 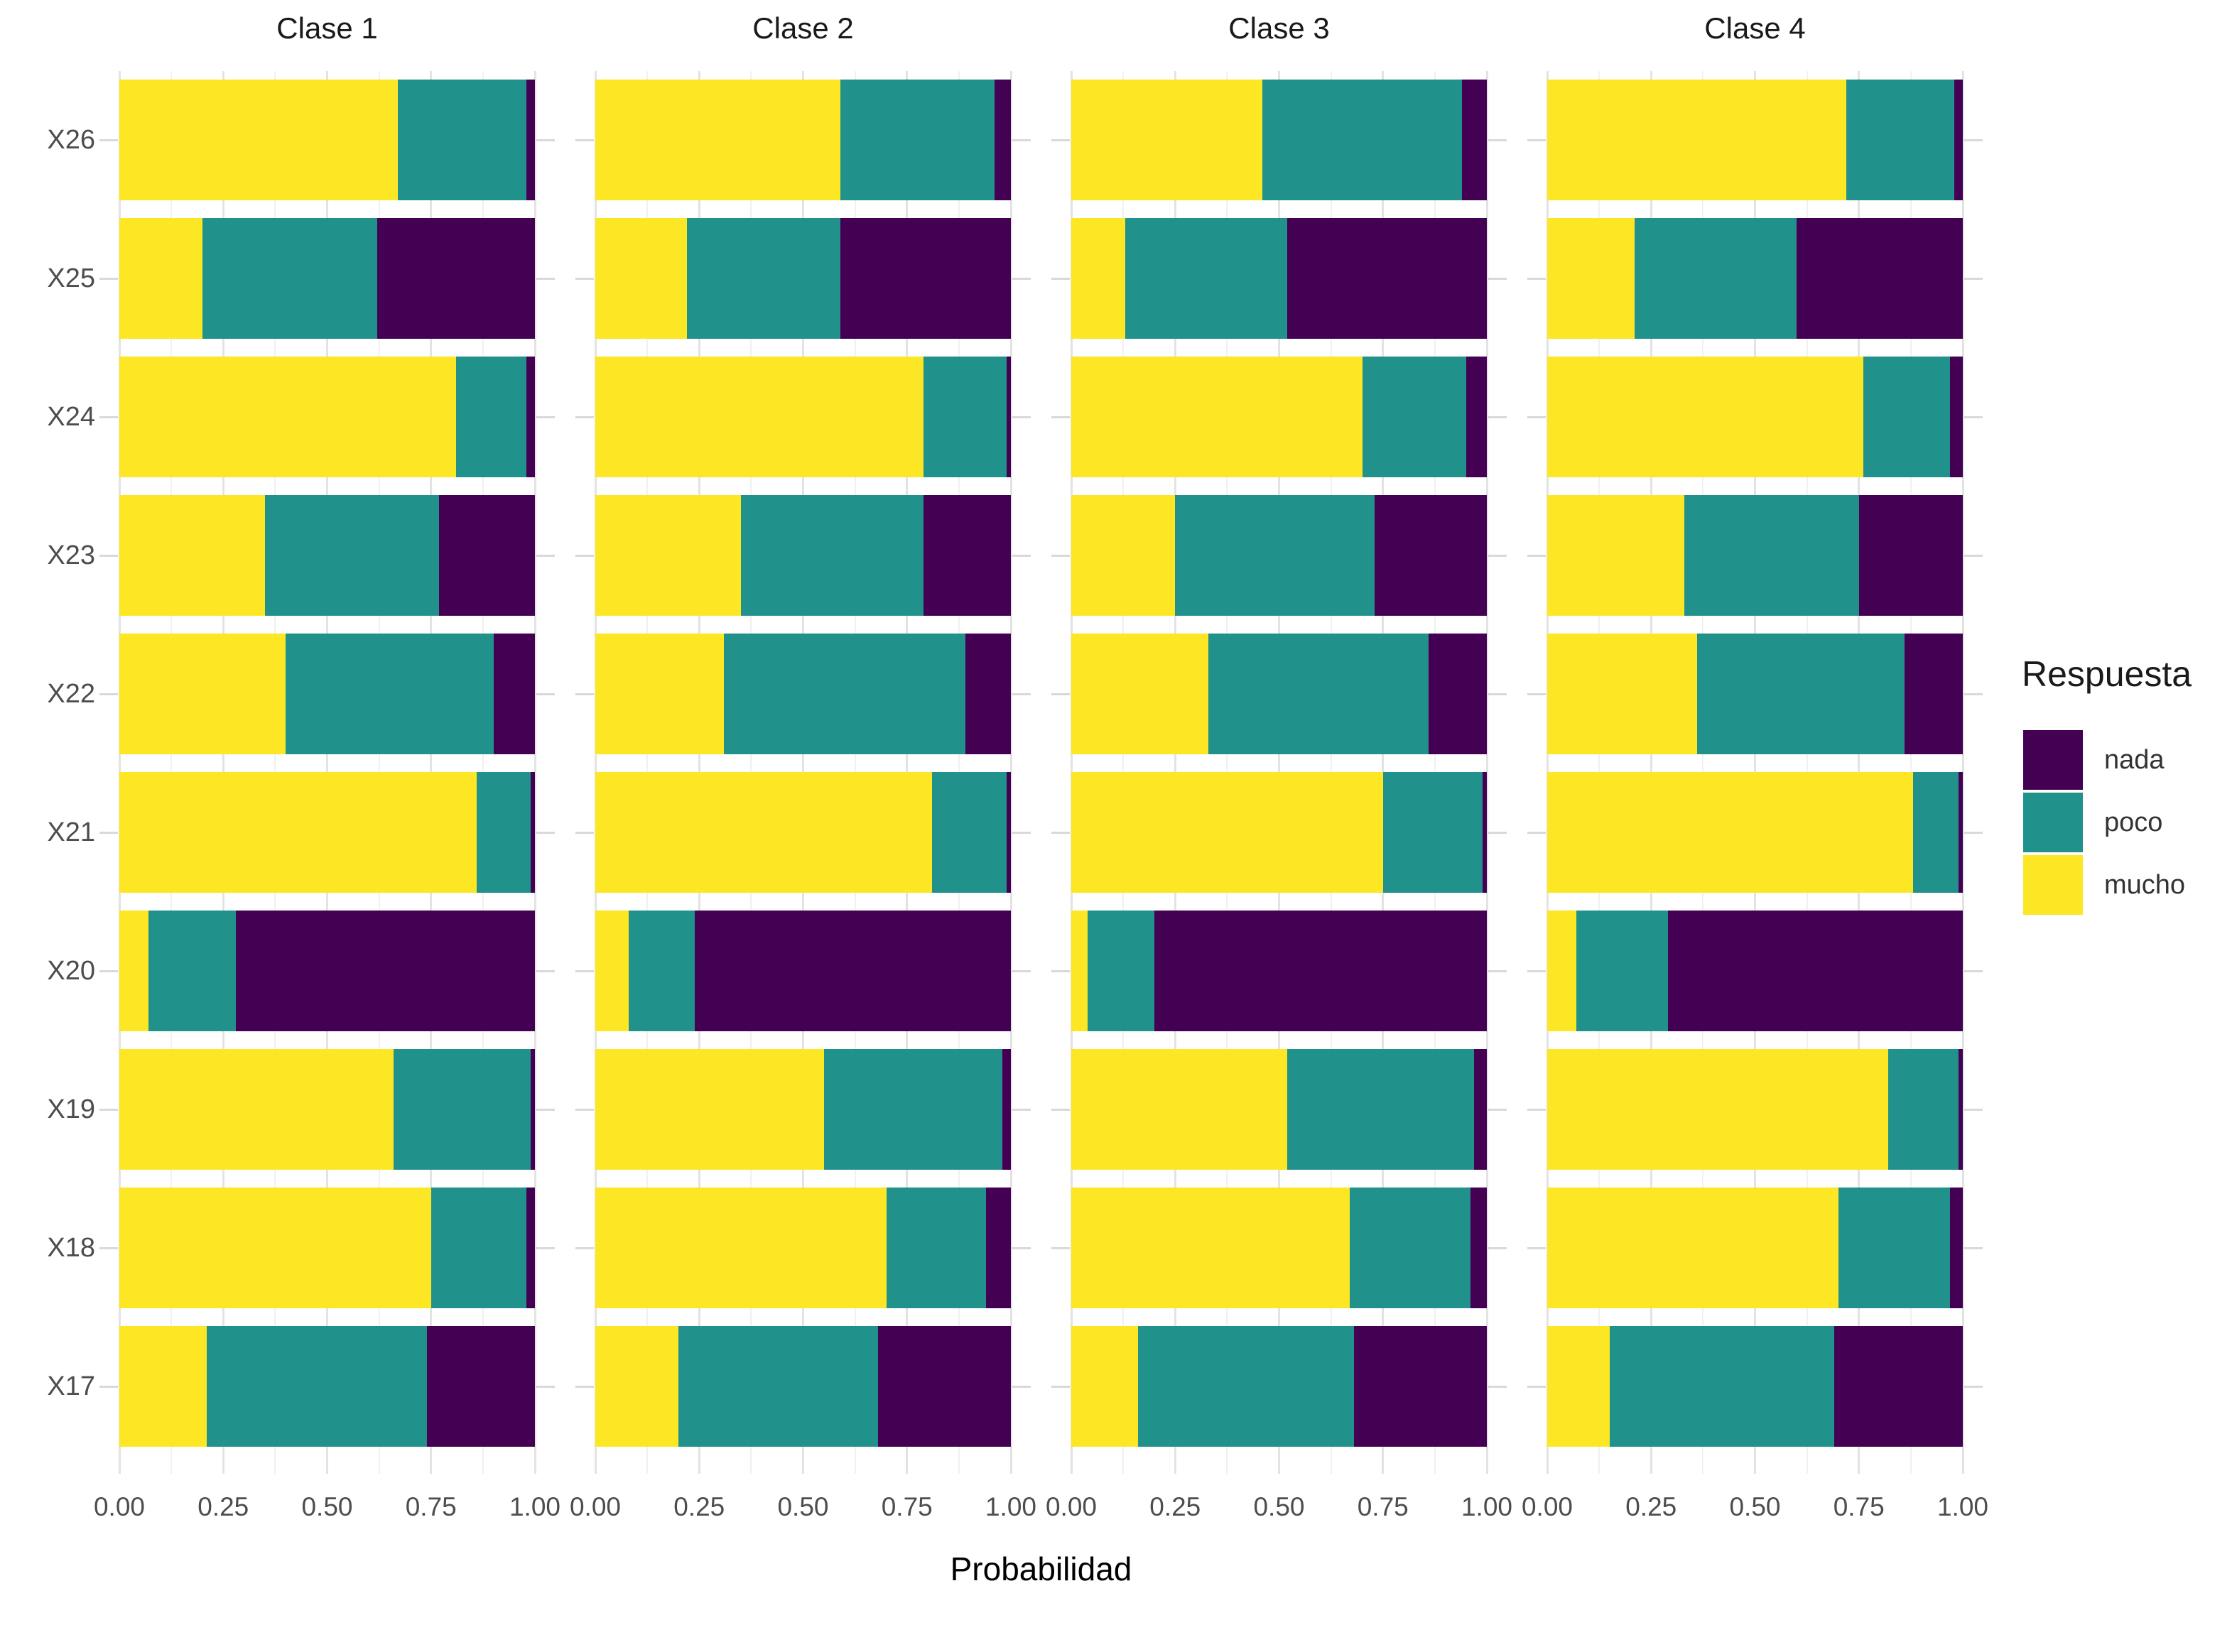 I want to click on bar-x21-clase1, so click(x=327, y=832).